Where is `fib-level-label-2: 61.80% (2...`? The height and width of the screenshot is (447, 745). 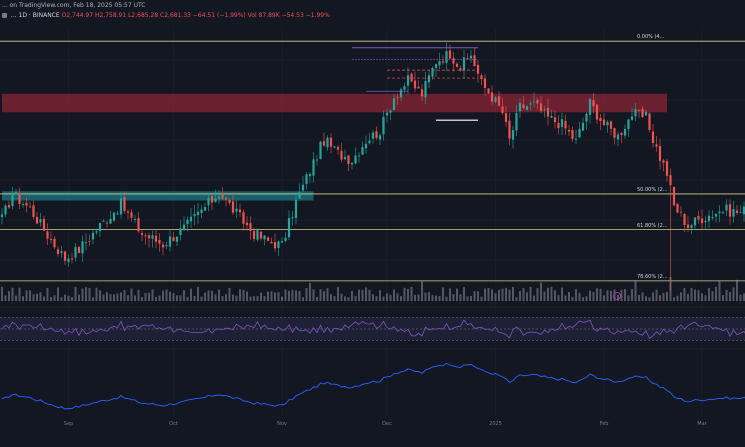 fib-level-label-2: 61.80% (2... is located at coordinates (652, 225).